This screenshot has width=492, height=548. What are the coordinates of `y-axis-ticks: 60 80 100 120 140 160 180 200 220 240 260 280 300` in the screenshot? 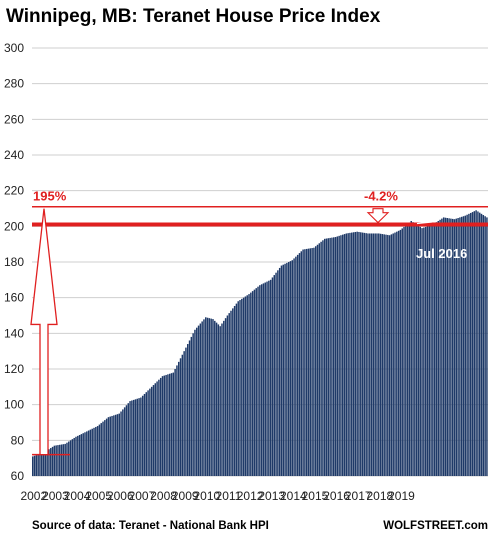 It's located at (14, 262).